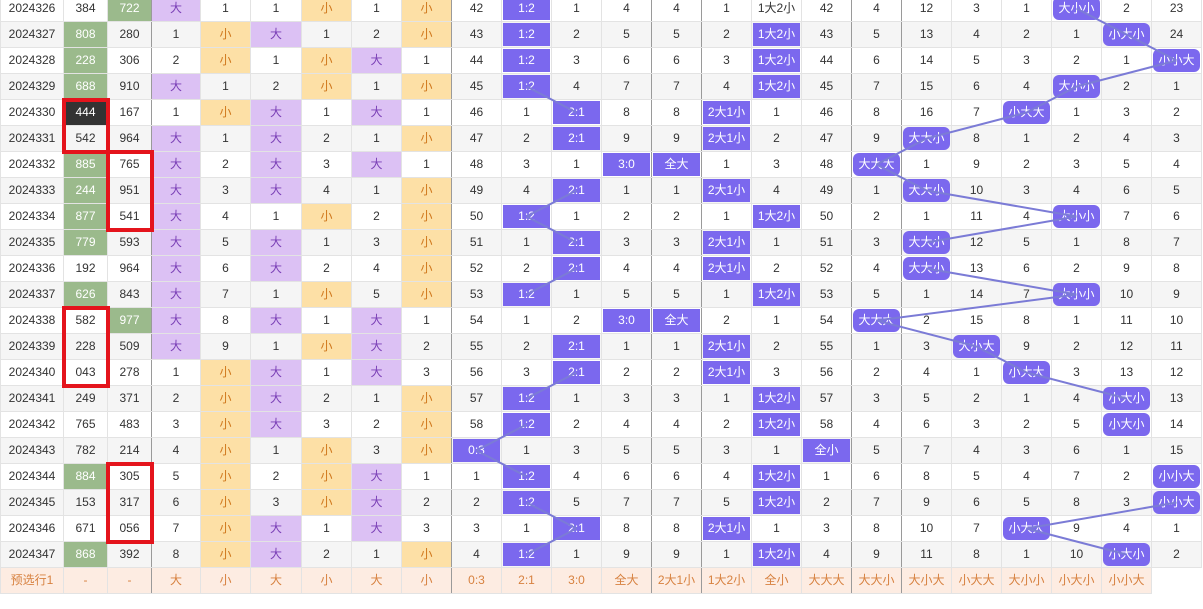  I want to click on stat-cell: 11, so click(976, 216).